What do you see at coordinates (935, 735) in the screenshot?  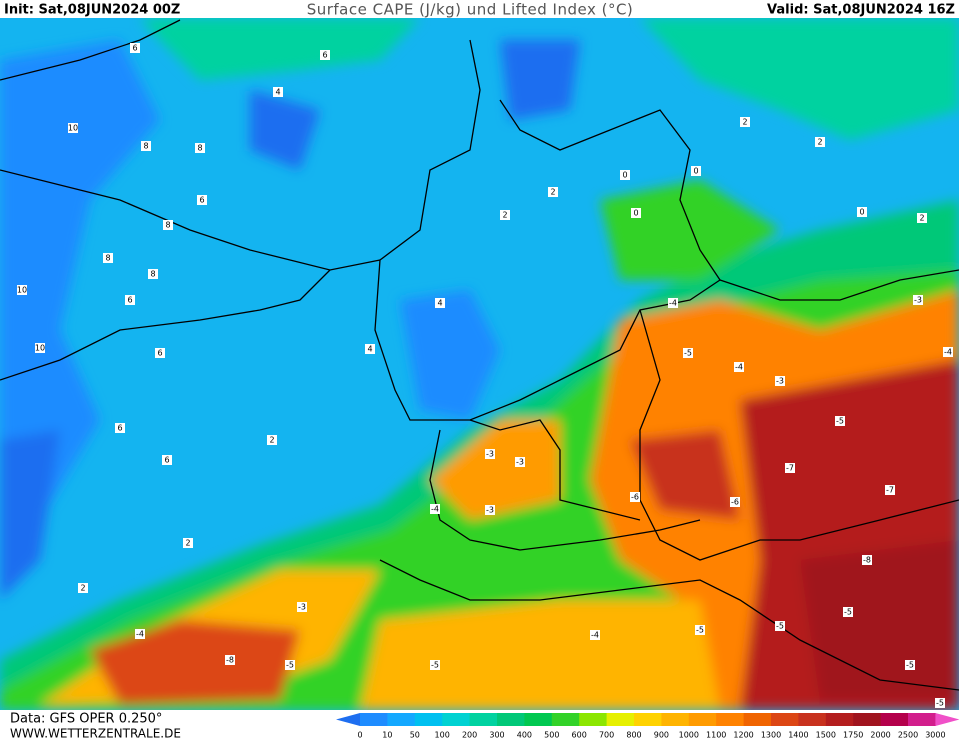 I see `legend-level: 3000` at bounding box center [935, 735].